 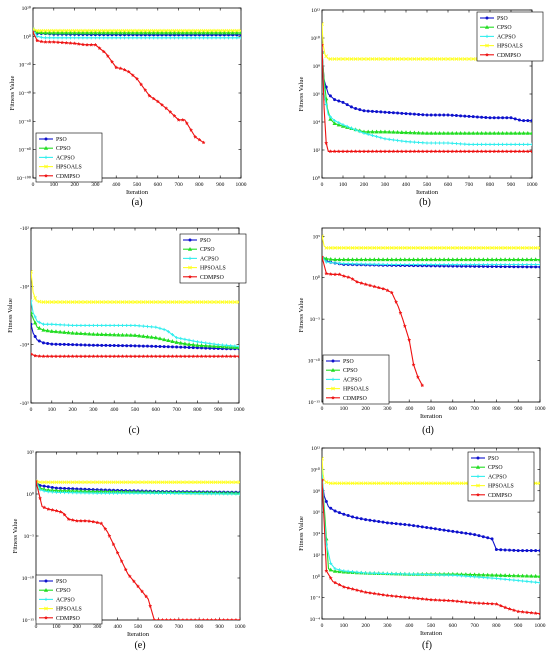 What do you see at coordinates (205, 241) in the screenshot?
I see `legend-label: PSO` at bounding box center [205, 241].